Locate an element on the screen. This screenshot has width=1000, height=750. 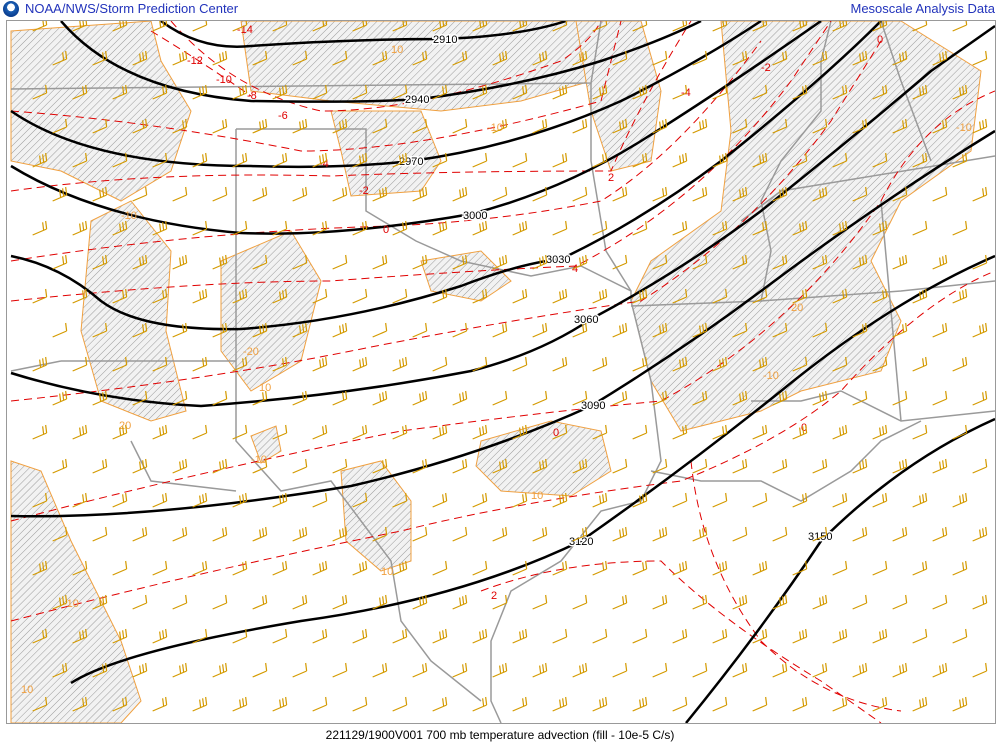
noaa-logo is located at coordinates (11, 9).